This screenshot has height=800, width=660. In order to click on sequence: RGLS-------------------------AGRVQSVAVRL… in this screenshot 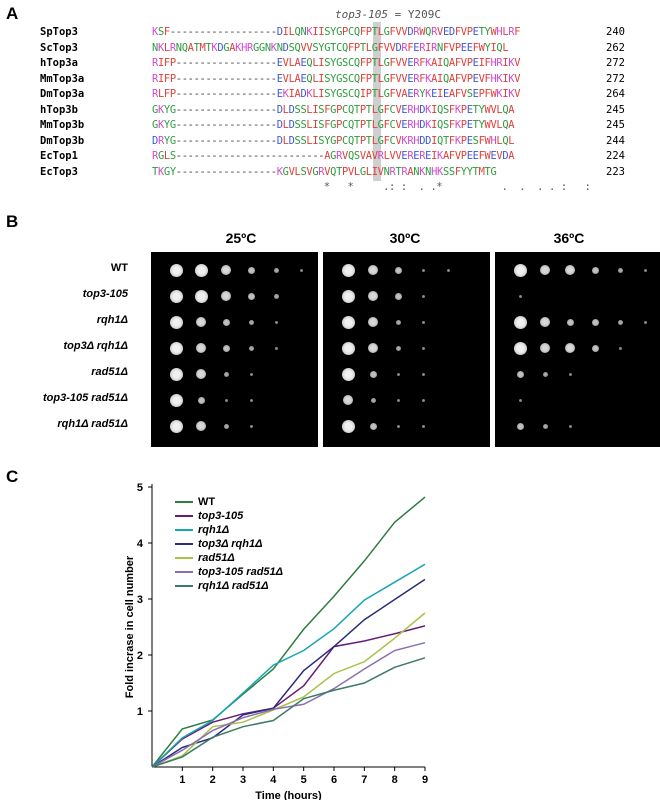, I will do `click(333, 156)`.